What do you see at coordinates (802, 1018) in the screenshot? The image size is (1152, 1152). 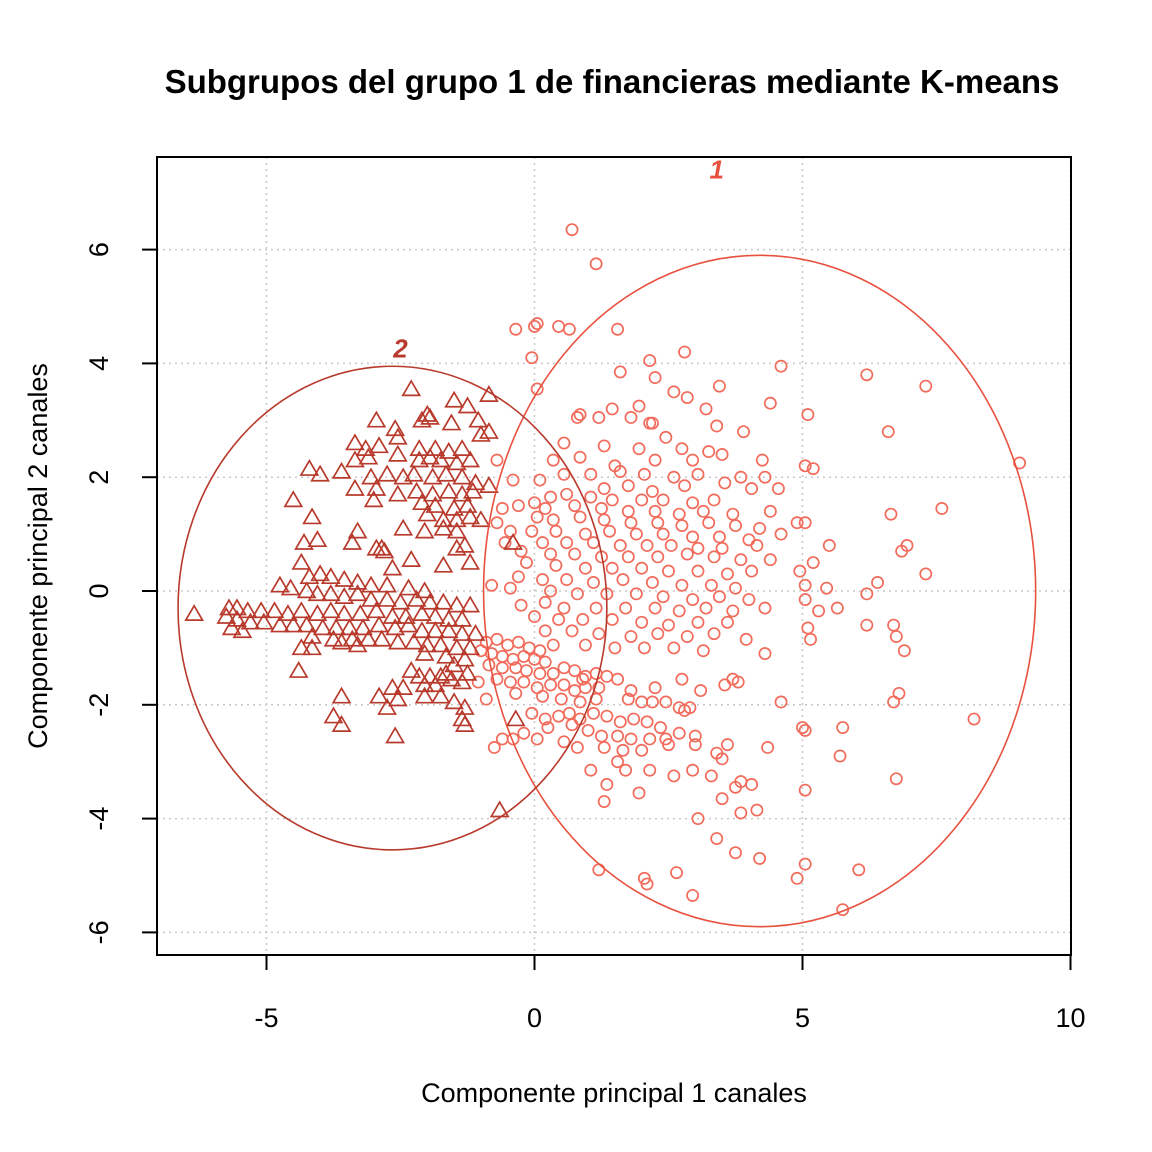 I see `x-tick-label: 5` at bounding box center [802, 1018].